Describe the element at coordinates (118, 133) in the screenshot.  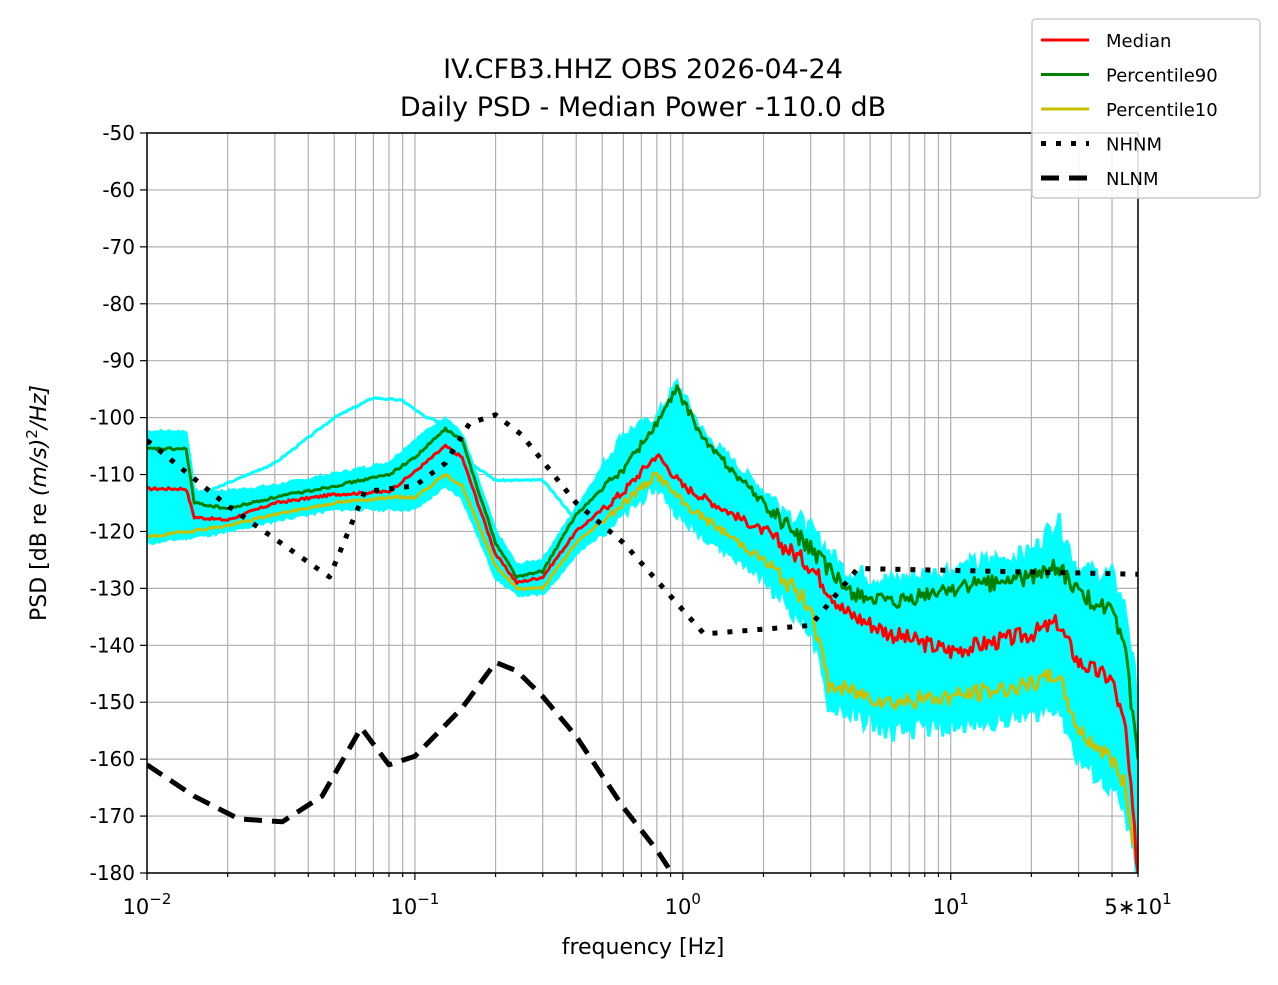
I see `y-tick-label: -50` at that location.